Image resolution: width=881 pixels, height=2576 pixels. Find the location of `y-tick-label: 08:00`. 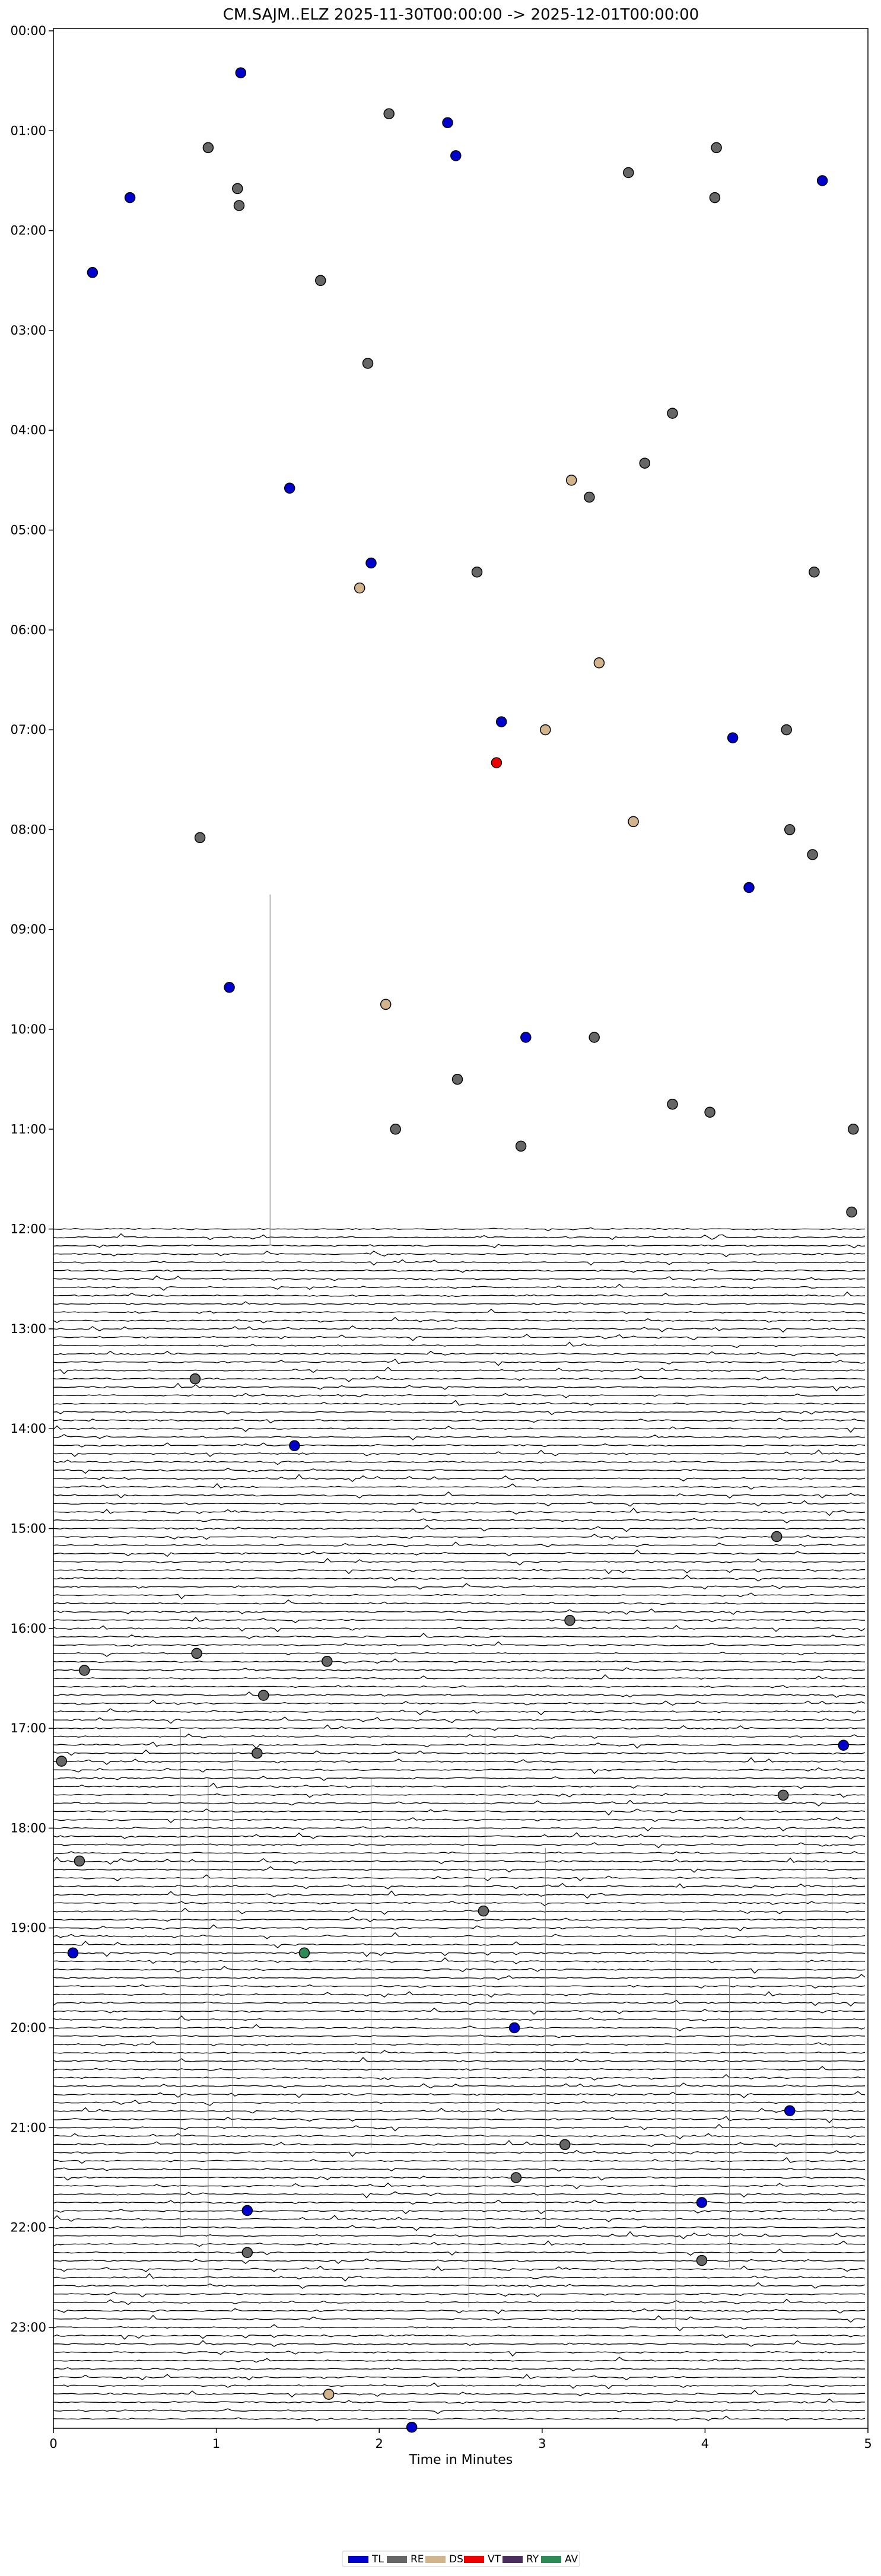

y-tick-label: 08:00 is located at coordinates (28, 829).